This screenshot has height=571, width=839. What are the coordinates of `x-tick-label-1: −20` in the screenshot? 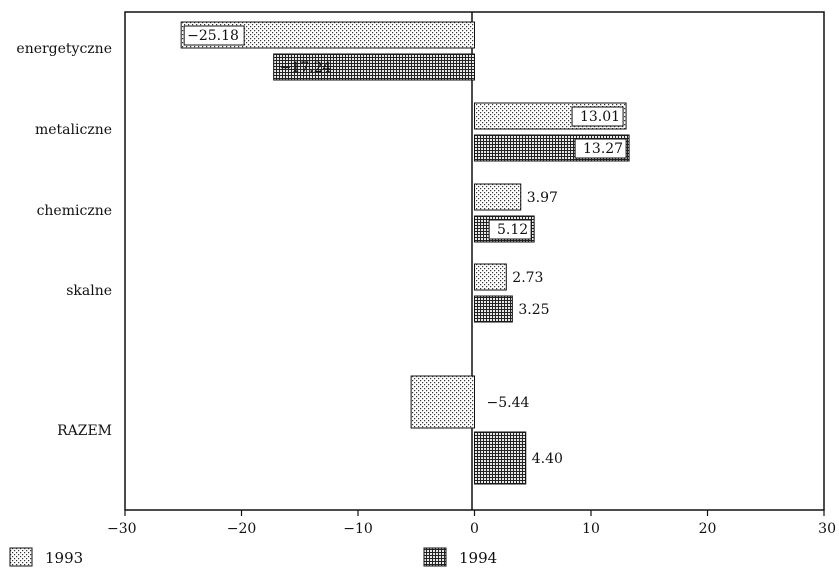 It's located at (242, 529).